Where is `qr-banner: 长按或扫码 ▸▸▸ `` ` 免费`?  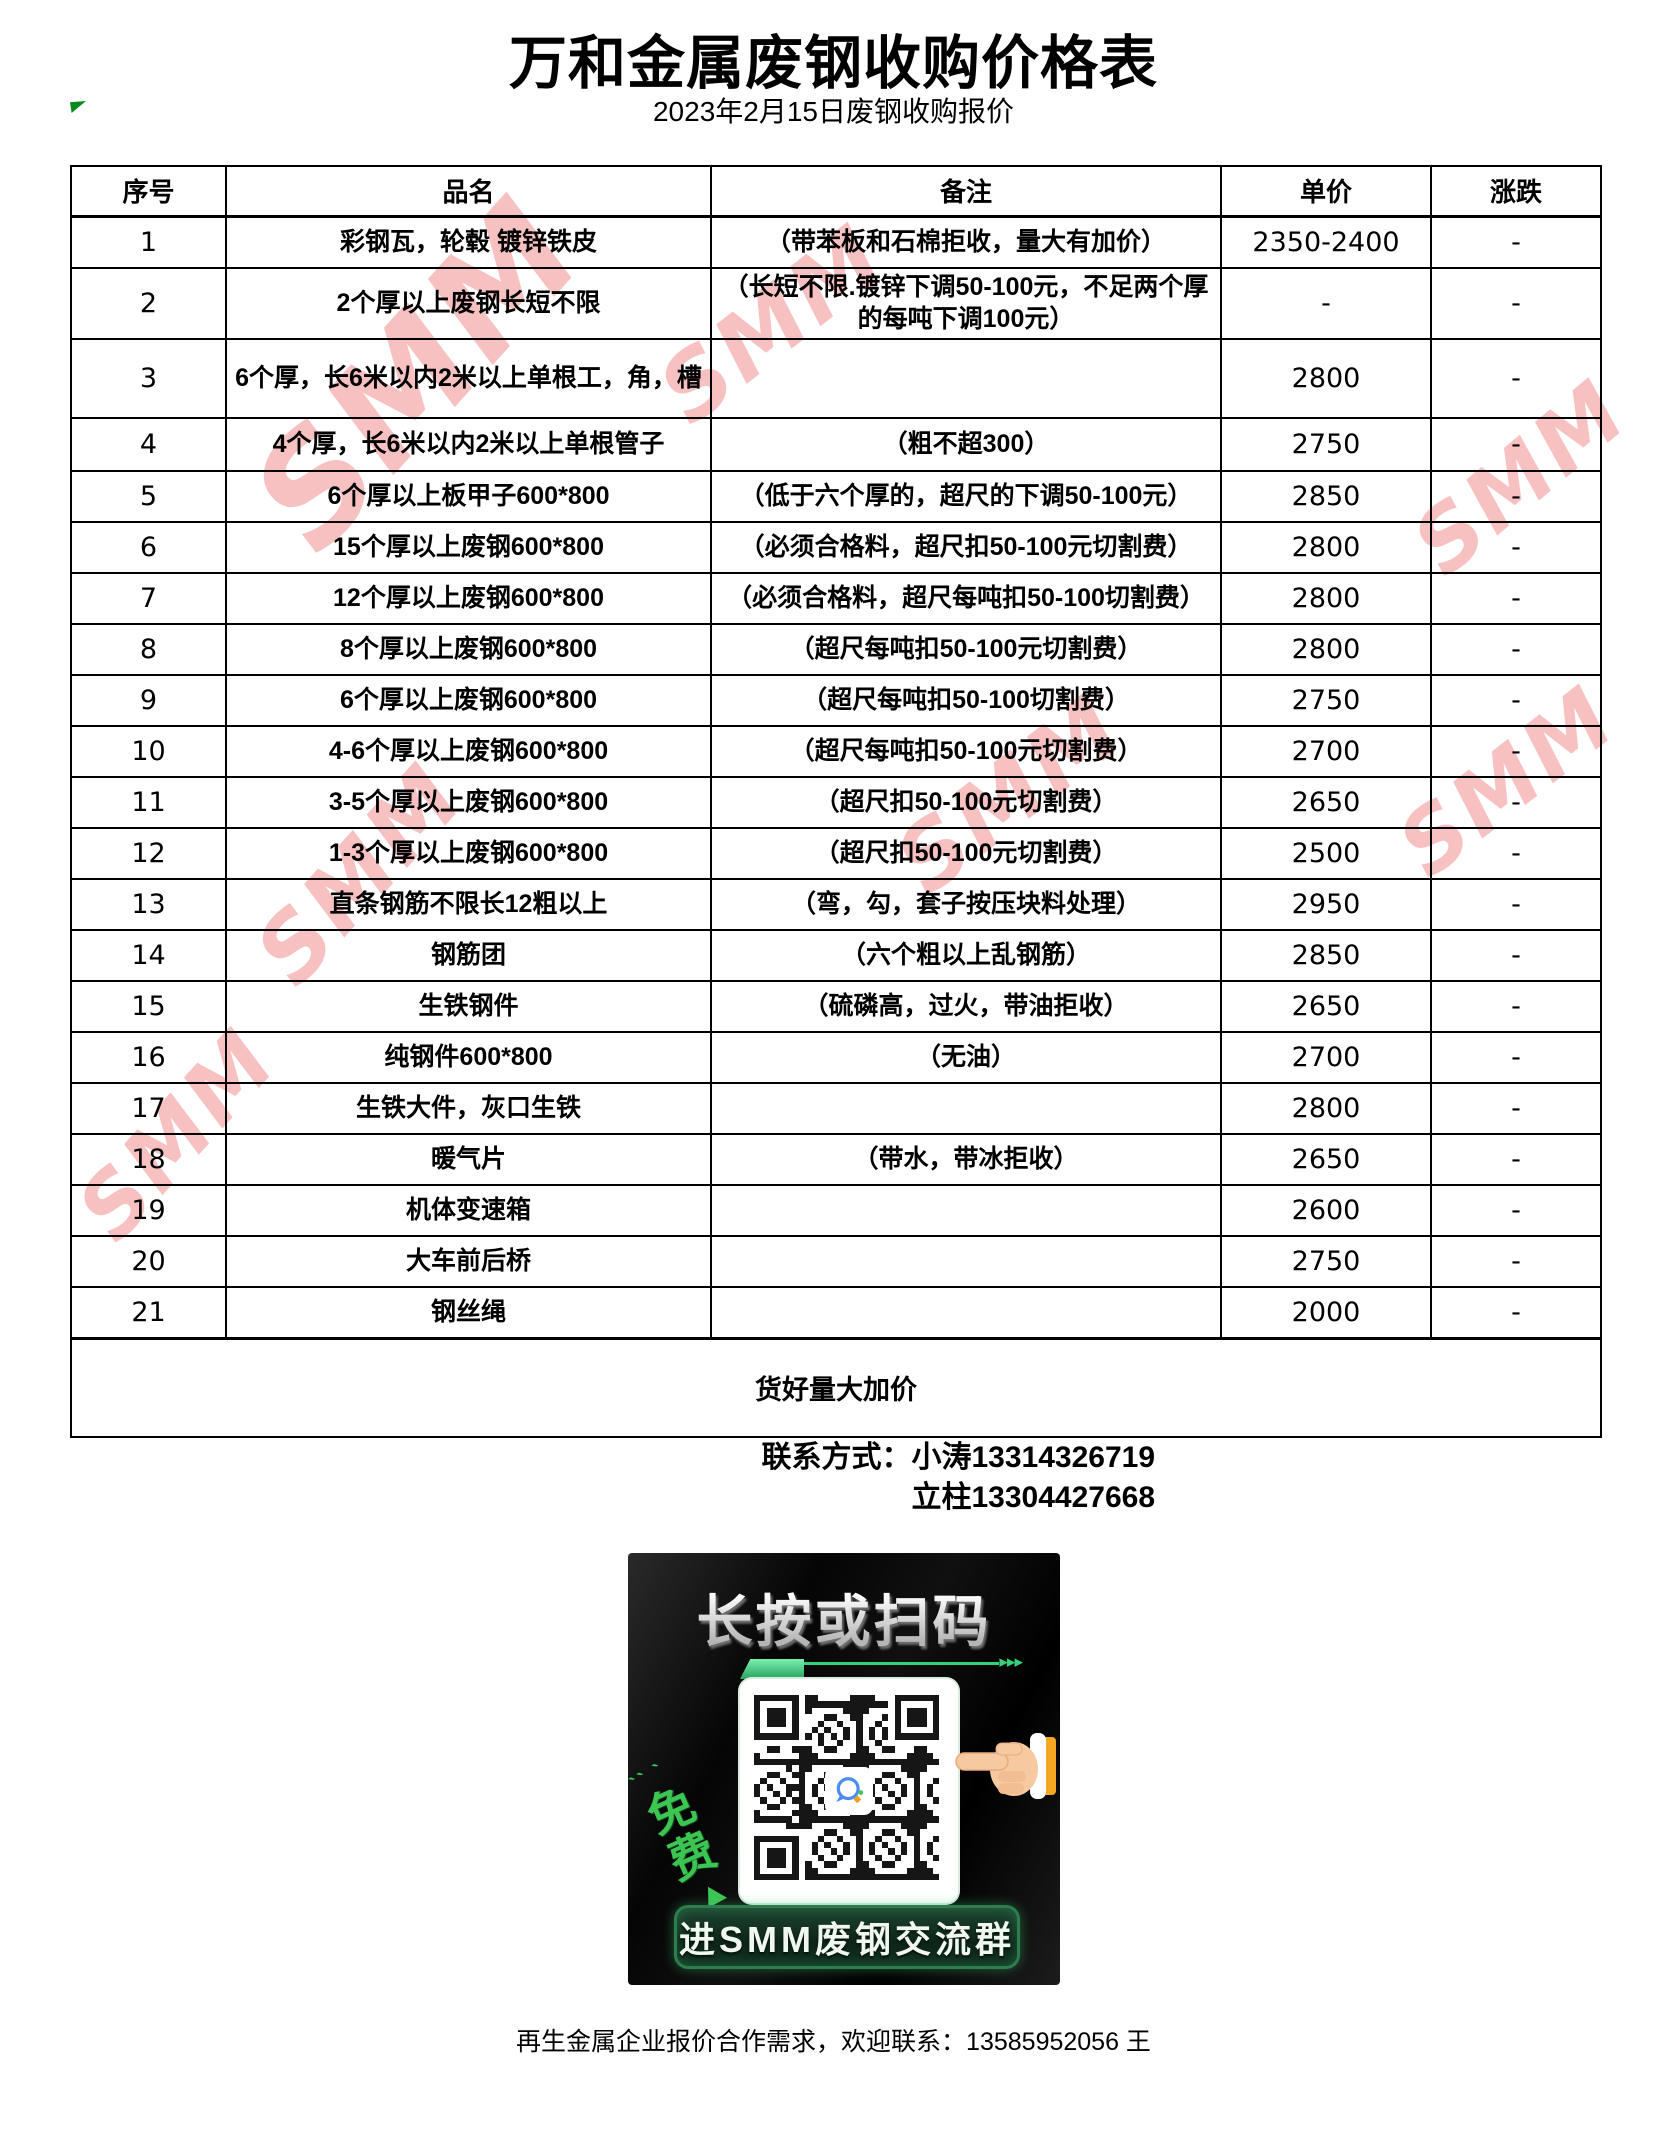 qr-banner: 长按或扫码 ▸▸▸ `` ` 免费 is located at coordinates (844, 1769).